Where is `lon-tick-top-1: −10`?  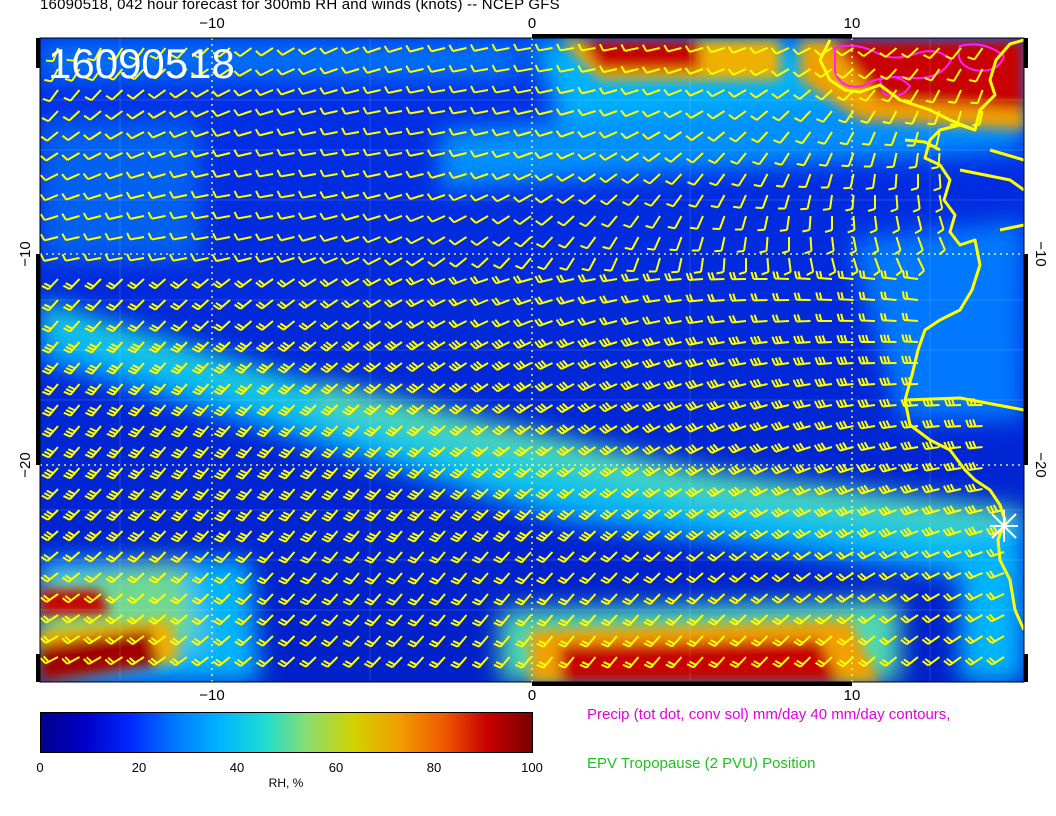
lon-tick-top-1: −10 is located at coordinates (211, 23).